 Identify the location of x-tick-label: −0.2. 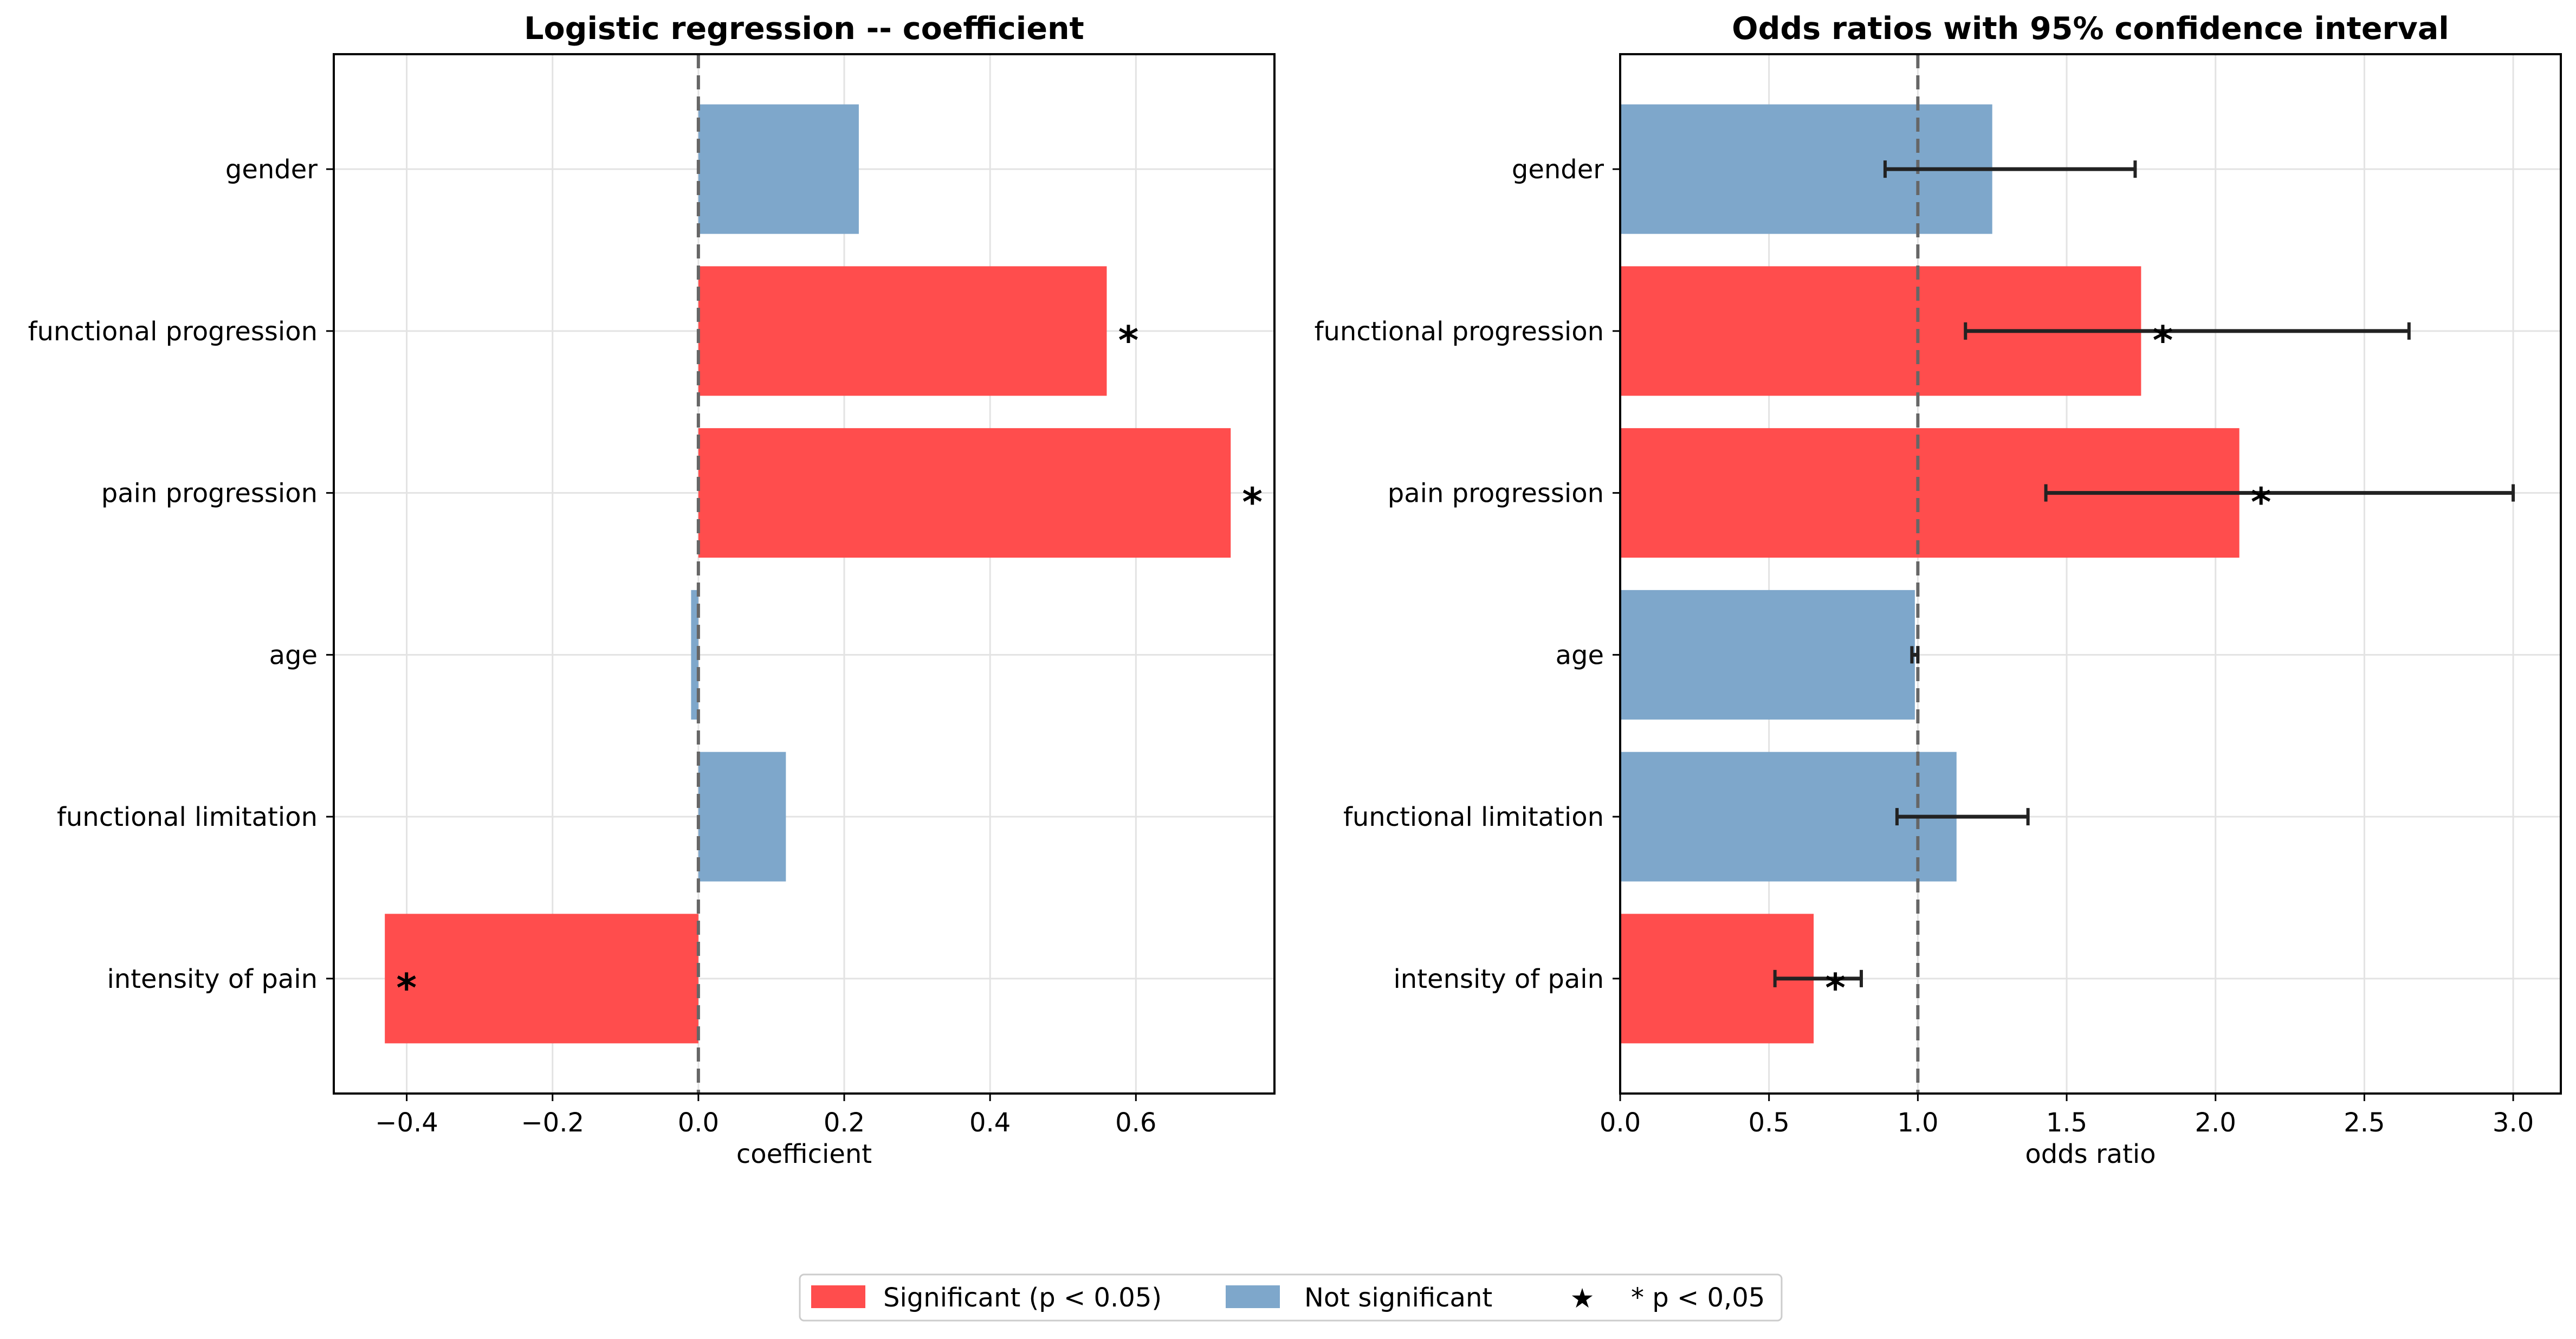
(552, 1123).